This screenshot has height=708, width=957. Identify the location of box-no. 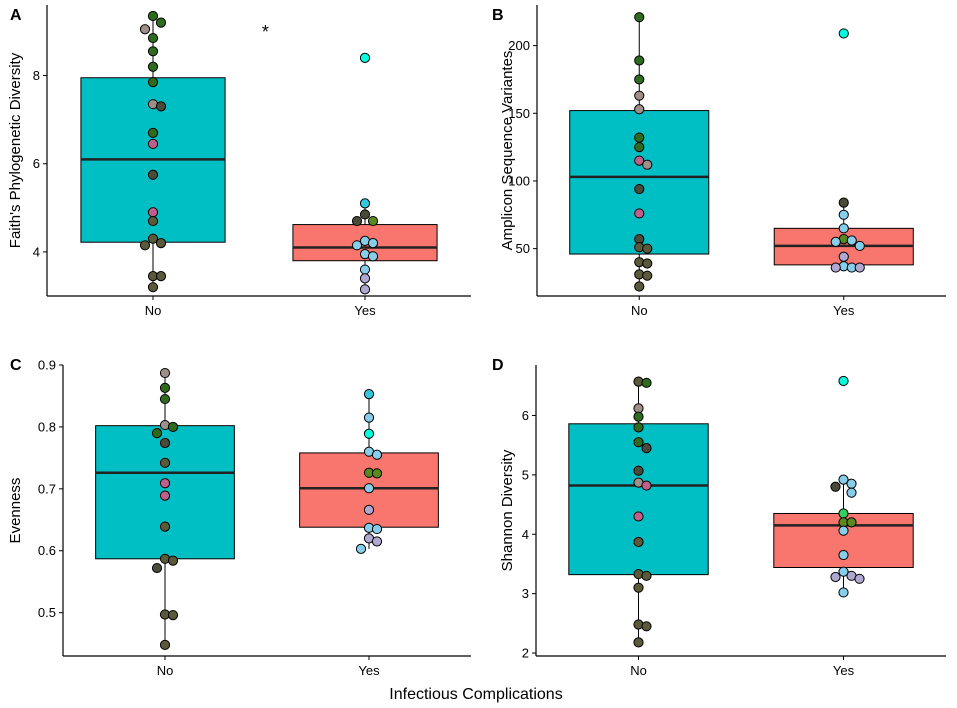
(639, 182).